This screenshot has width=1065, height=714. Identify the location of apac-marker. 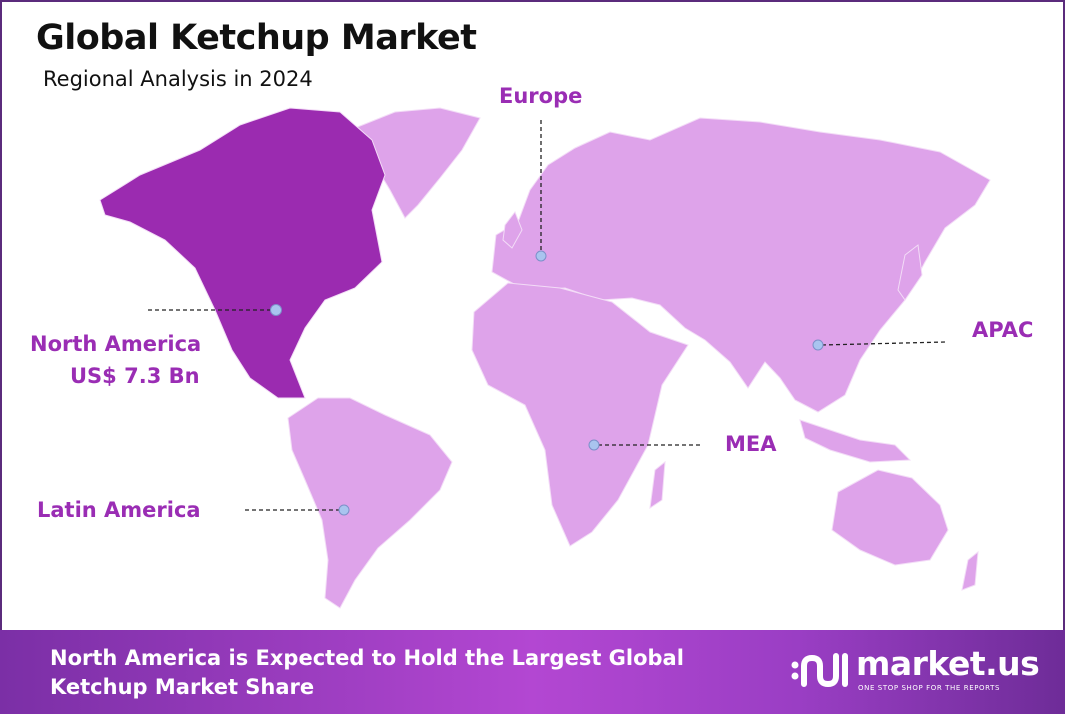
(818, 345).